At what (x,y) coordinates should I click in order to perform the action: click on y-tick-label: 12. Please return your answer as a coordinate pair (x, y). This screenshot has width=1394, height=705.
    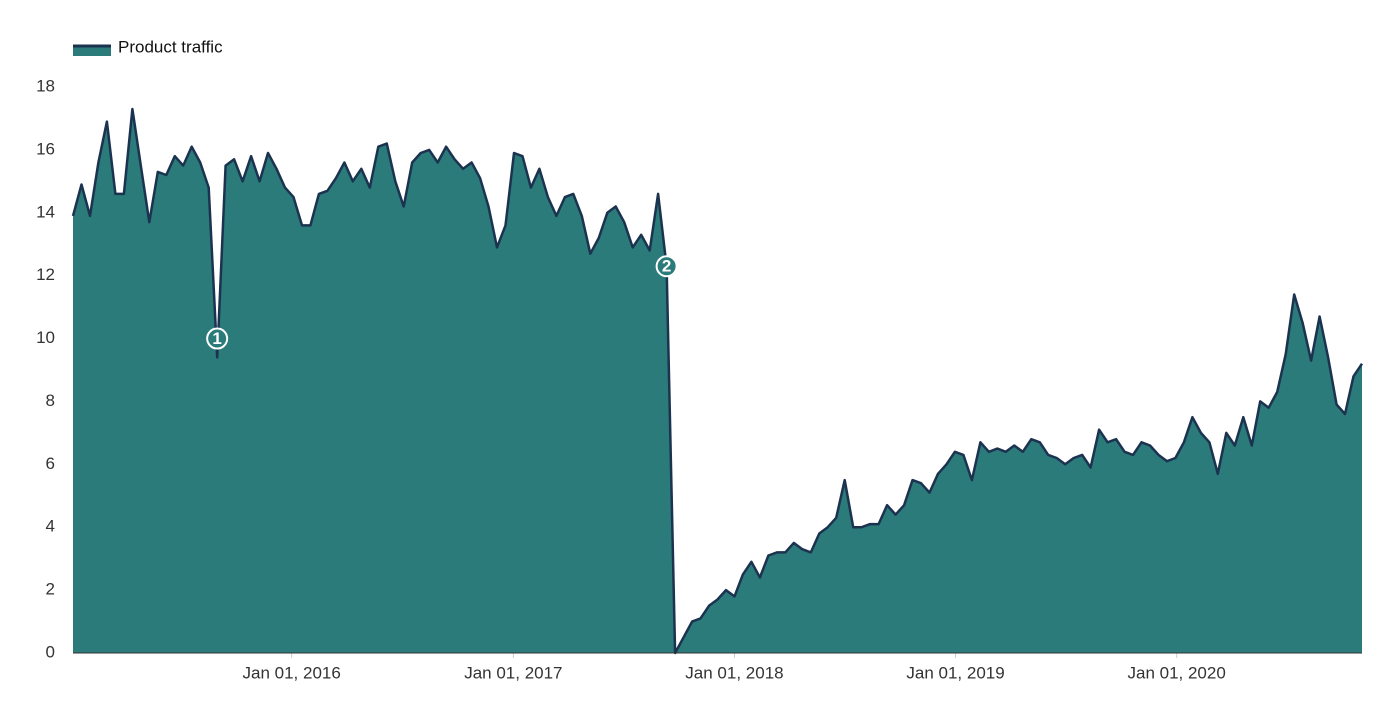
    Looking at the image, I should click on (45, 274).